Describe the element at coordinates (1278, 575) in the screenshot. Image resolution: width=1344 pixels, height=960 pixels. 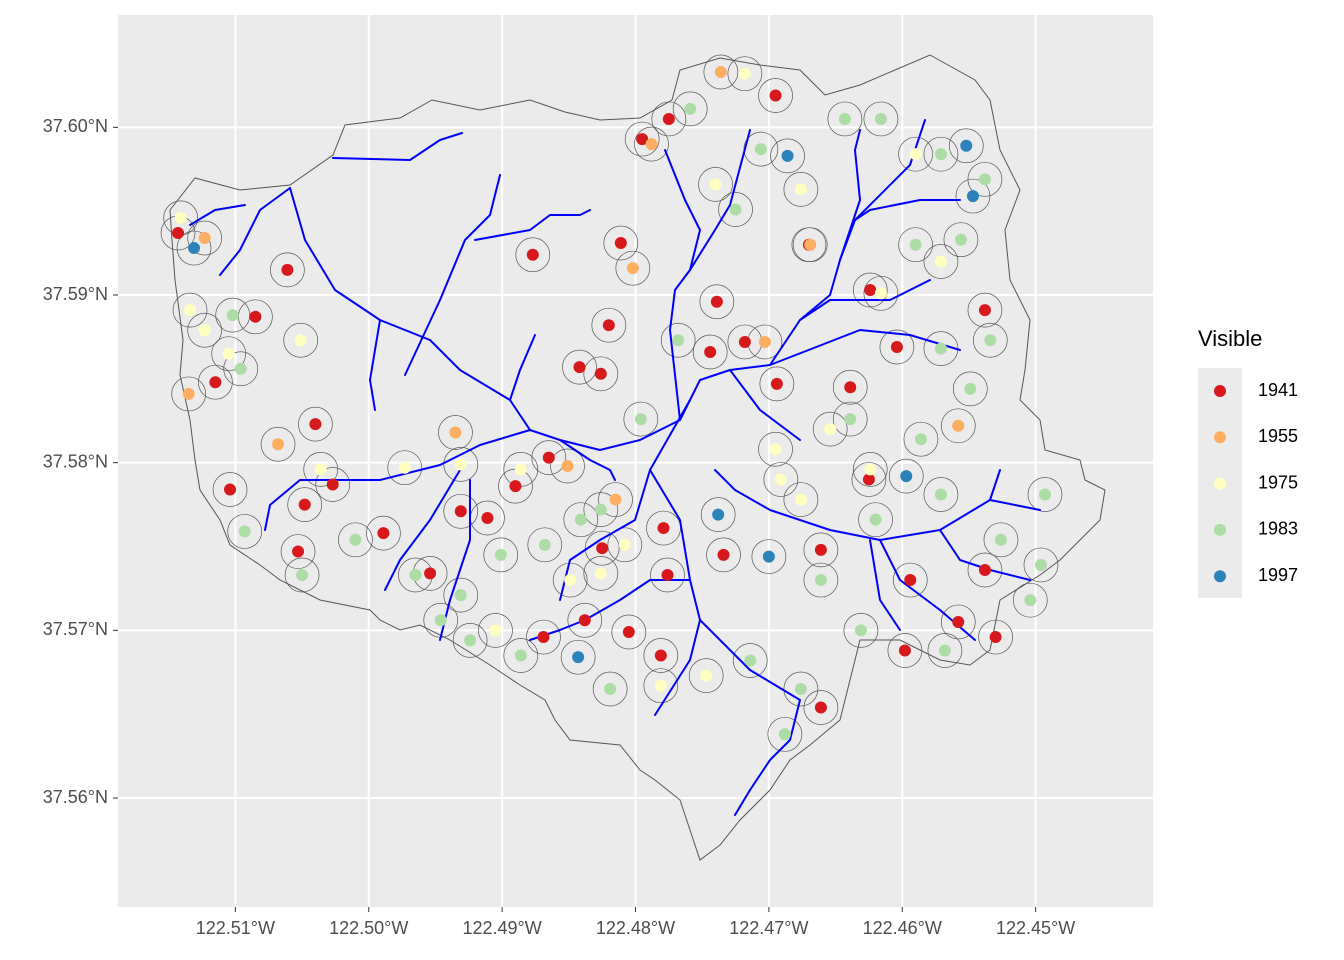
I see `legend-label: 1997` at that location.